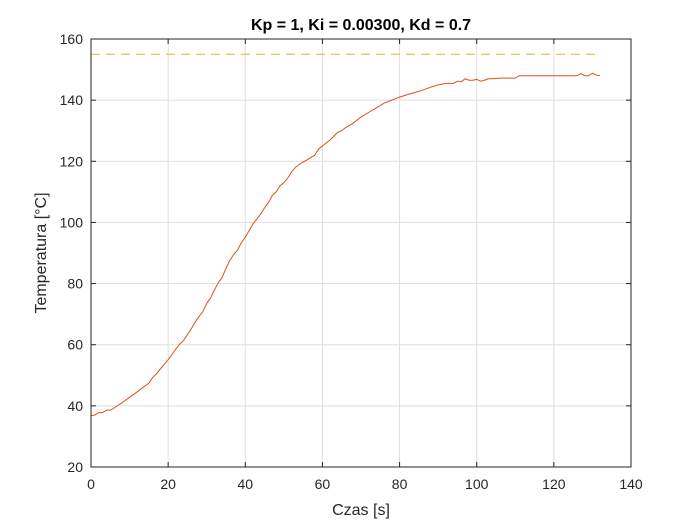 The height and width of the screenshot is (525, 700). I want to click on chart-title: Kp = 1, Ki = 0.00300, Kd = 0.7, so click(361, 25).